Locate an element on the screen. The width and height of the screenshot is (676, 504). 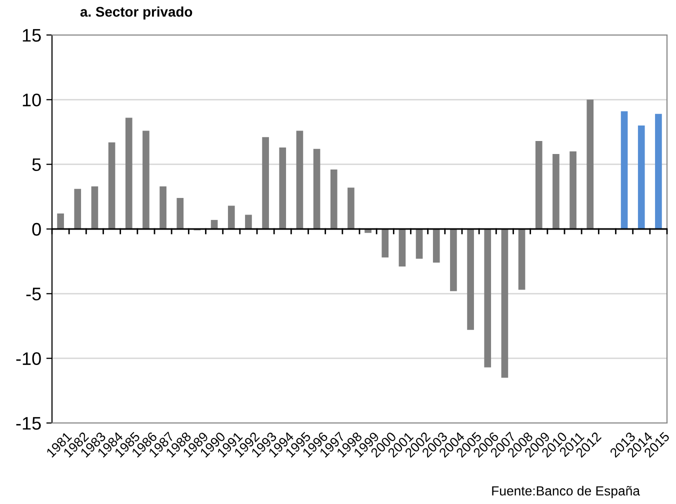
y-tick-label: -10 is located at coordinates (28, 359).